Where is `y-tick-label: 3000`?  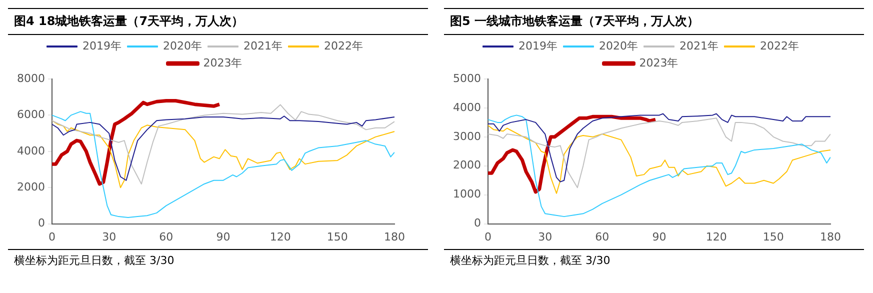 y-tick-label: 3000 is located at coordinates (466, 136).